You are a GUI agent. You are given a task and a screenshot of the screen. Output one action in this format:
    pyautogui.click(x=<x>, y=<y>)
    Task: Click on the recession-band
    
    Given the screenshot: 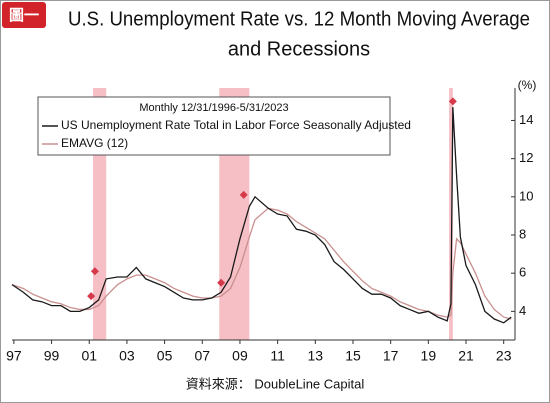 What is the action you would take?
    pyautogui.click(x=451, y=214)
    